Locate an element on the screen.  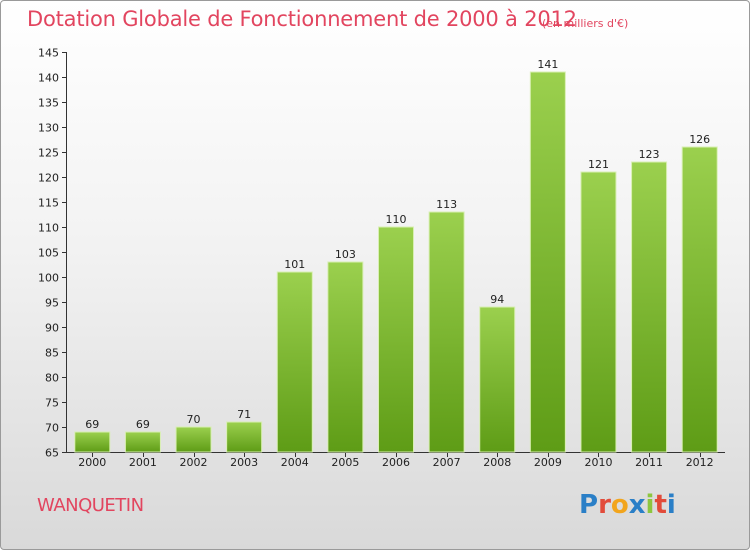
value-label-2002: 70 is located at coordinates (194, 419).